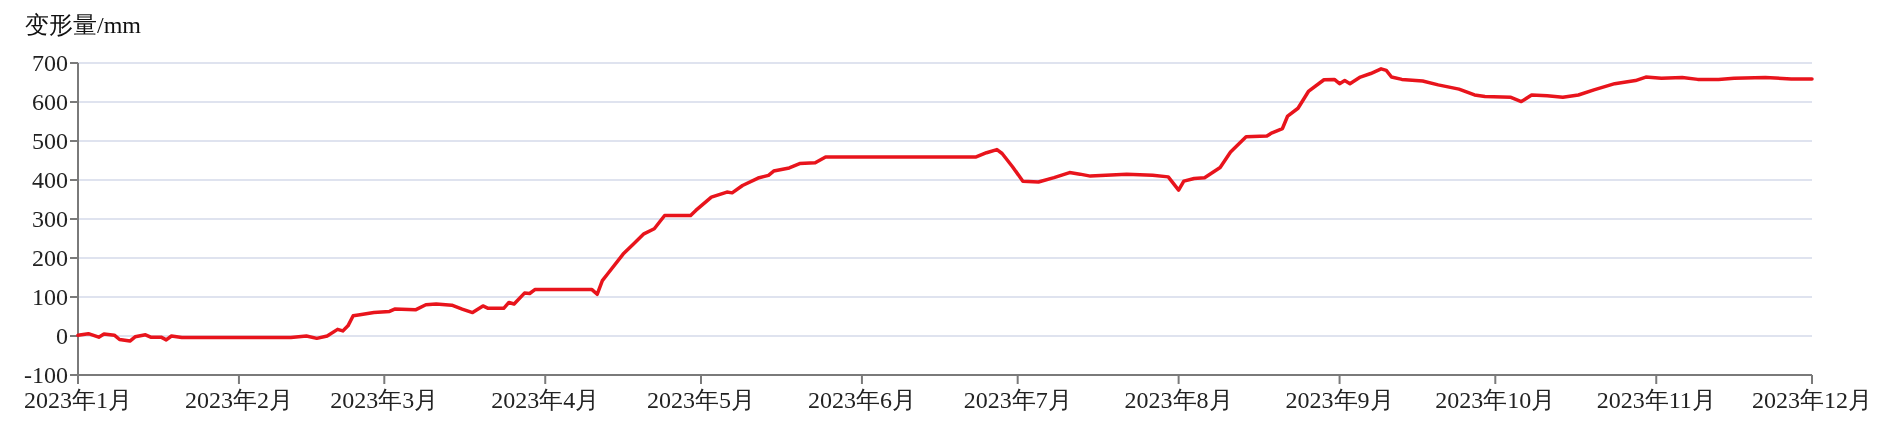 The width and height of the screenshot is (1891, 431). What do you see at coordinates (50, 180) in the screenshot?
I see `y-tick-label: 400` at bounding box center [50, 180].